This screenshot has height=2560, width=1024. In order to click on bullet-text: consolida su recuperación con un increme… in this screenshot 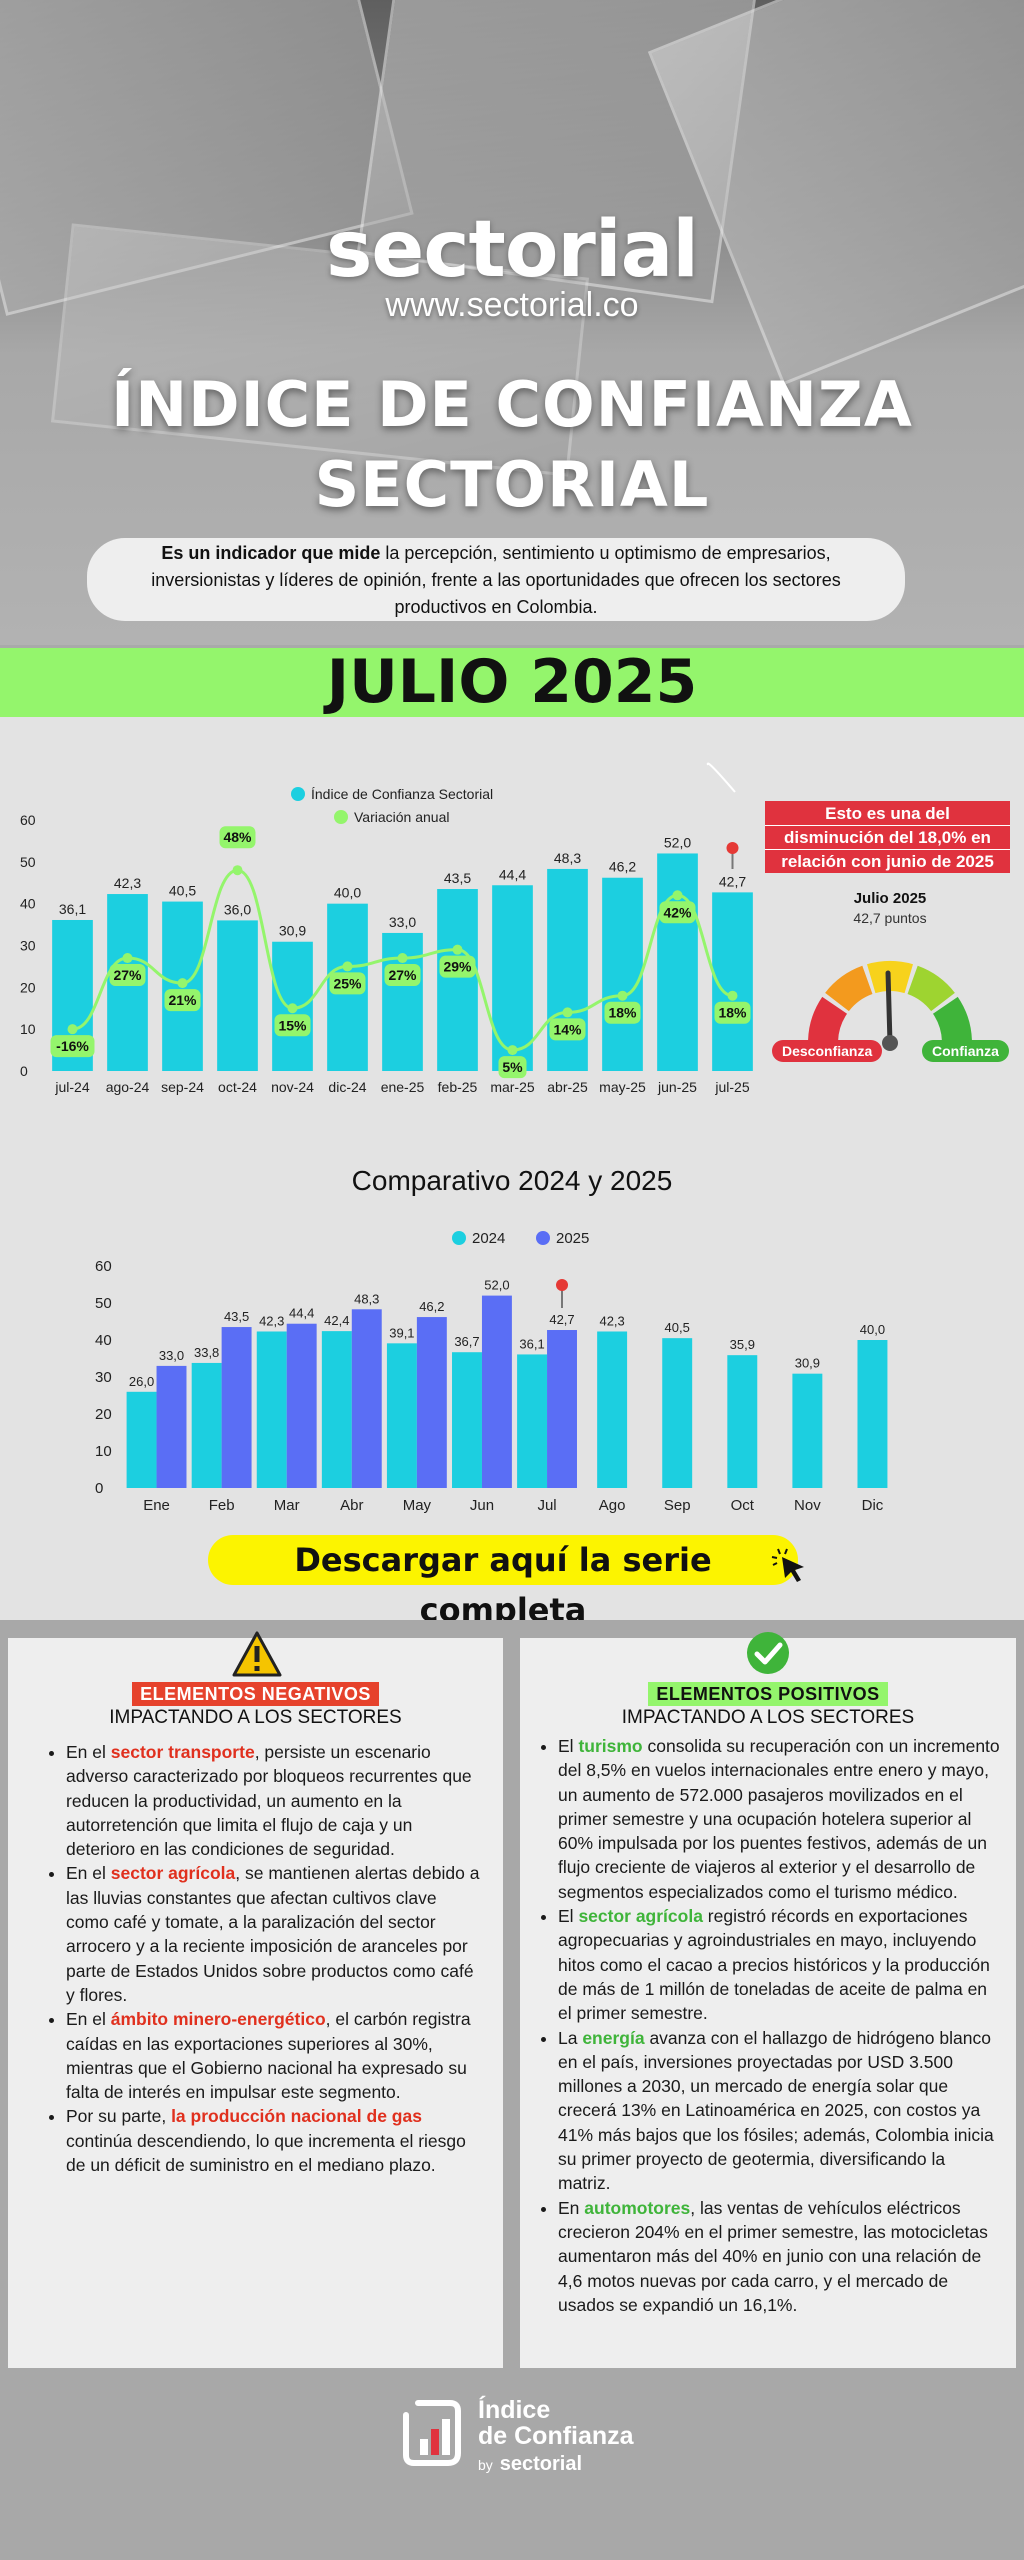, I will do `click(779, 1819)`.